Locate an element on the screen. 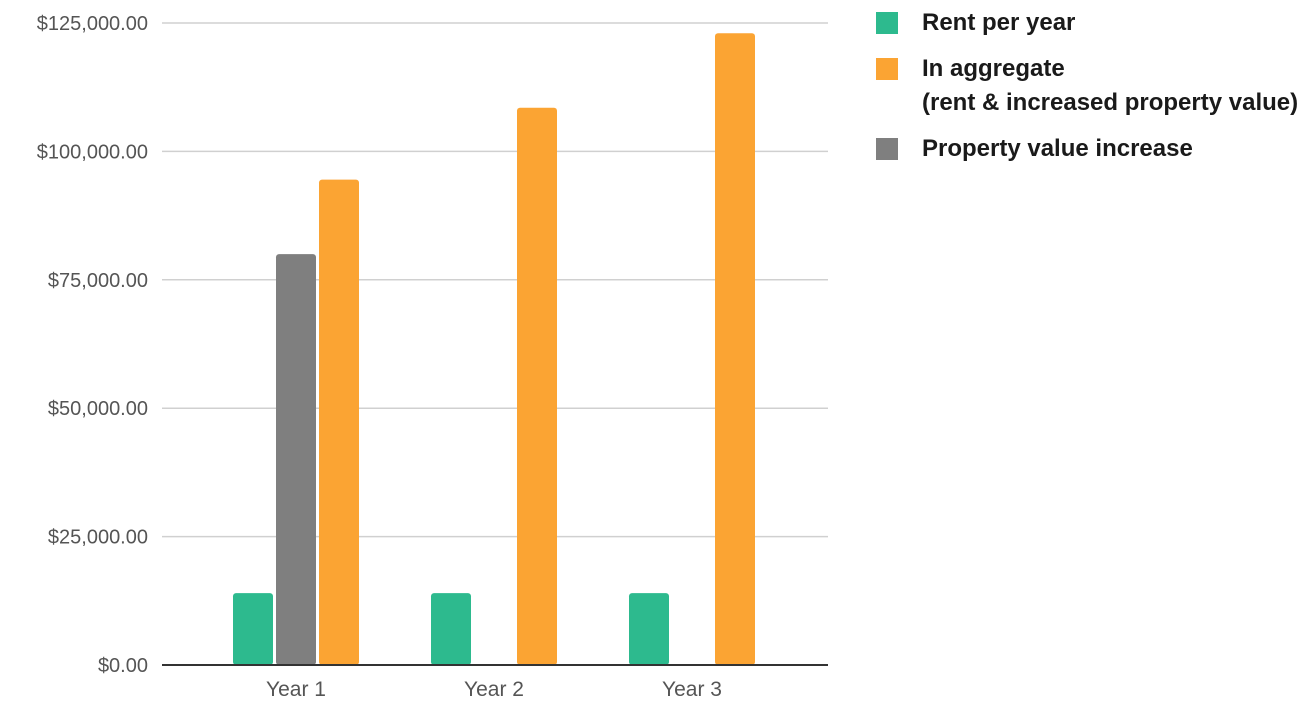 The height and width of the screenshot is (705, 1303). x-axis-labels: Year 1 Year 2 Year 3 is located at coordinates (494, 689).